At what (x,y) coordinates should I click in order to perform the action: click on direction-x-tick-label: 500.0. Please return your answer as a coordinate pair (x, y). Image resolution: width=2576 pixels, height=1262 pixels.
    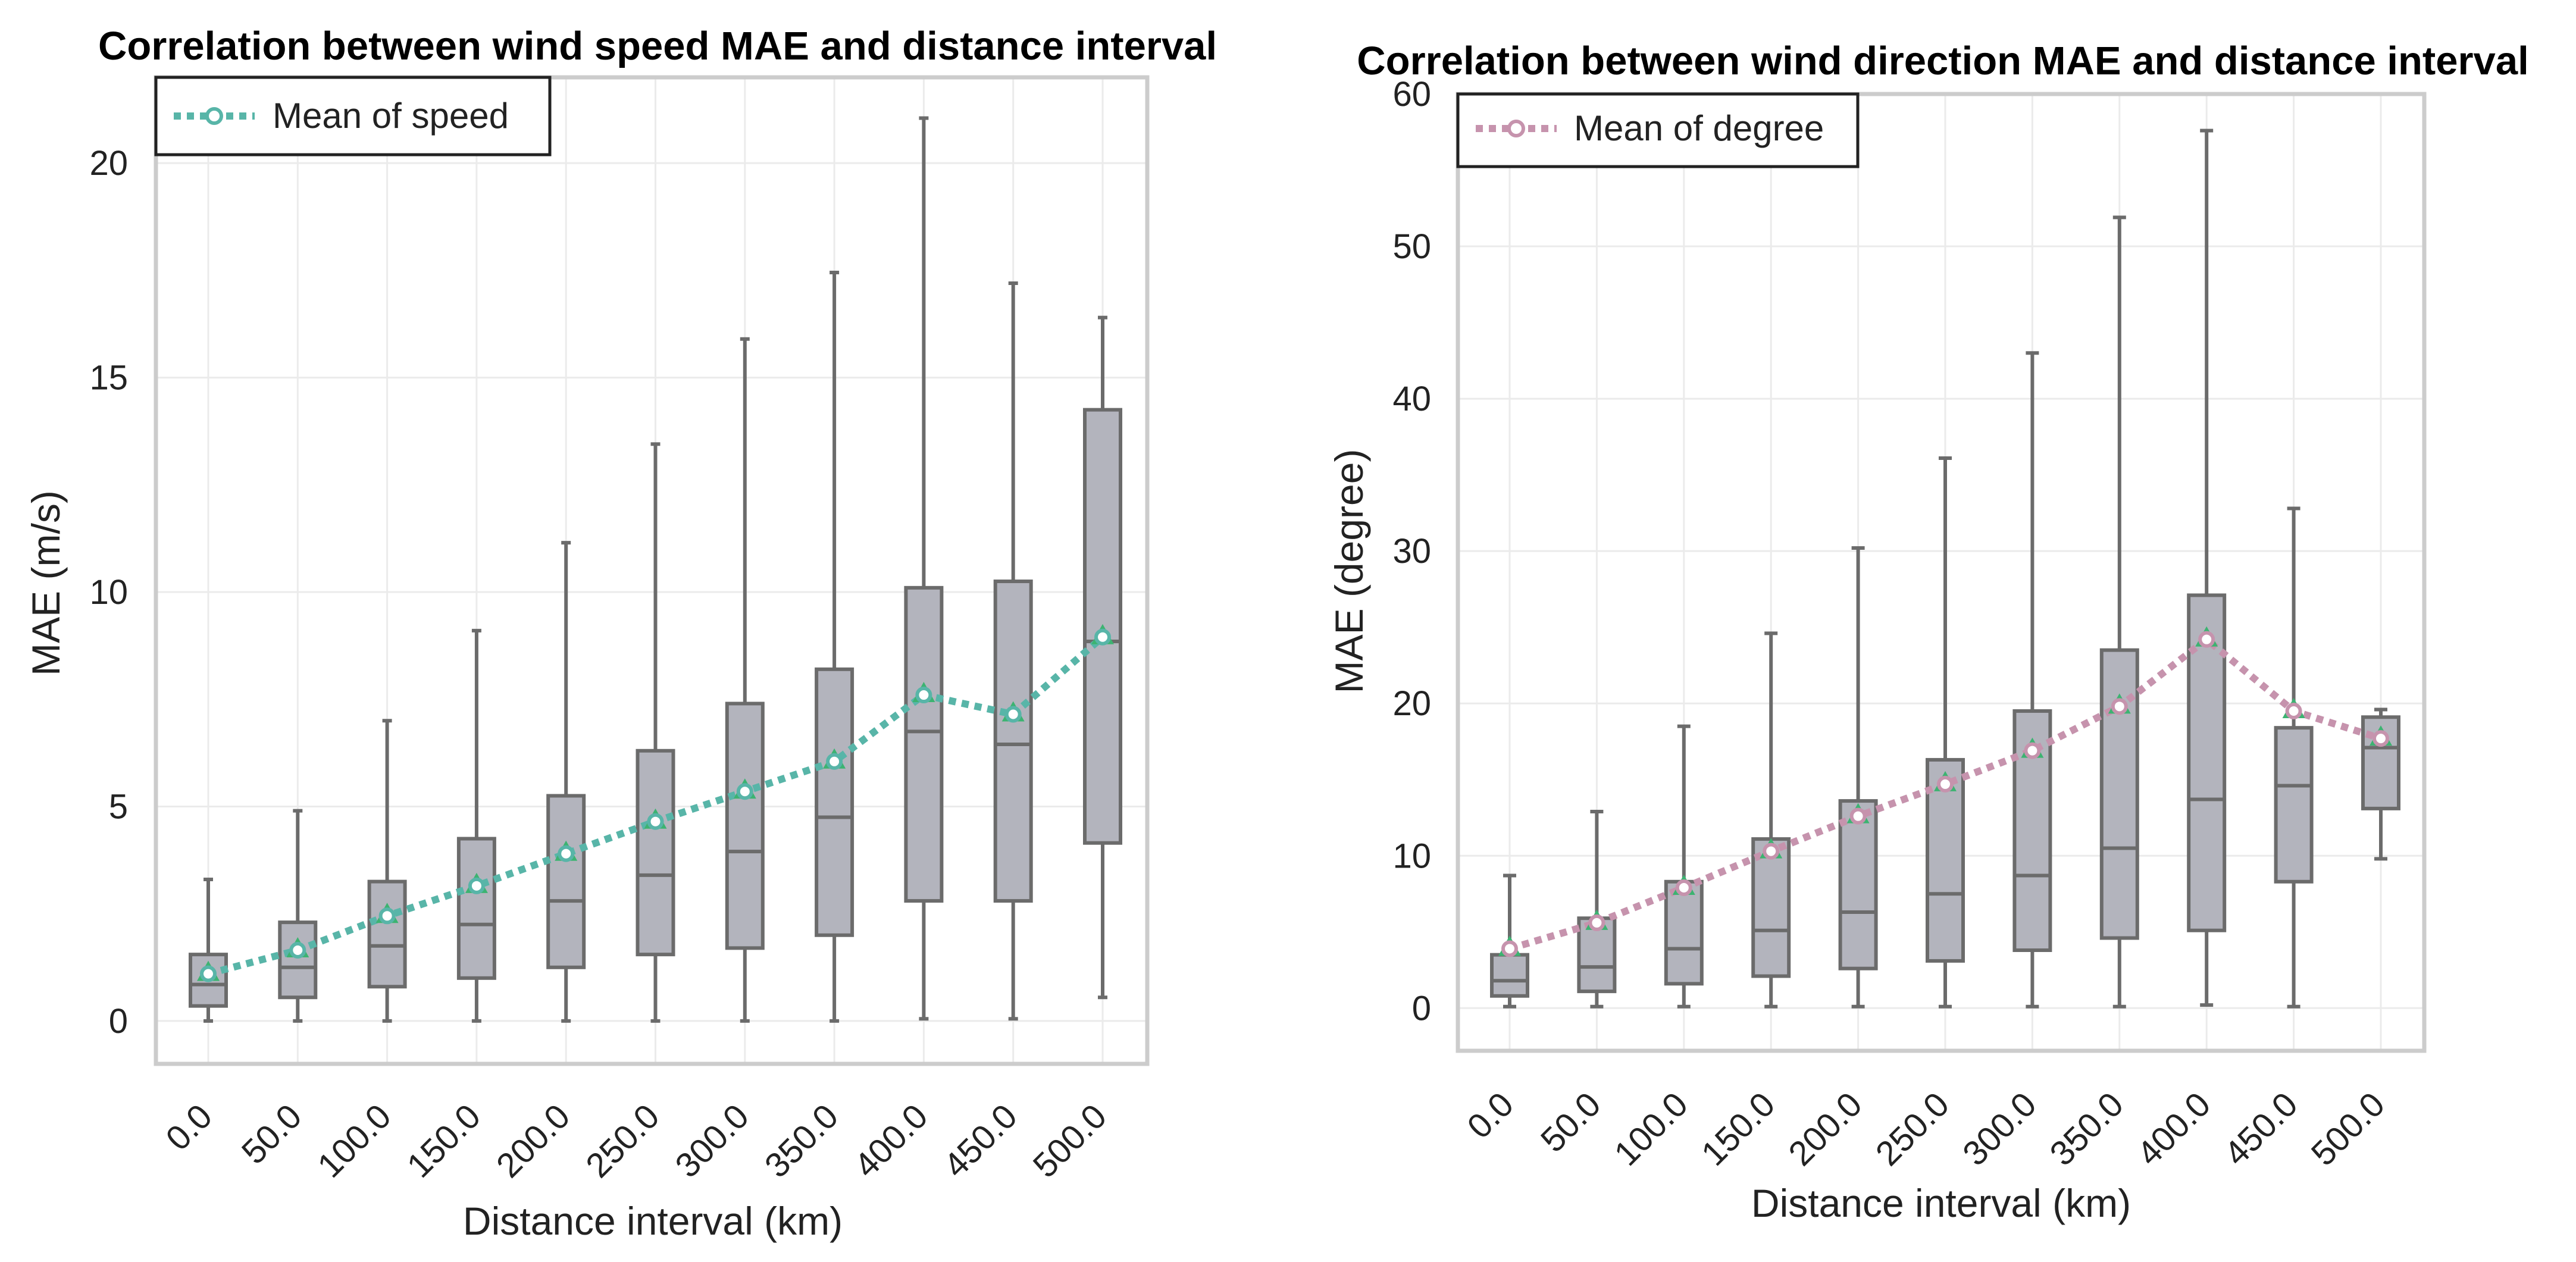
    Looking at the image, I should click on (2348, 1129).